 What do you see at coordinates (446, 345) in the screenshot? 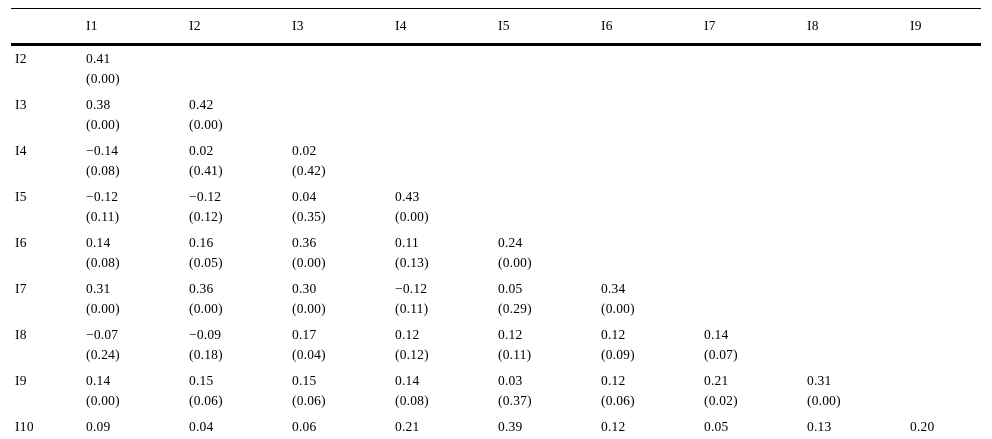
I see `table-cell: 0.12 (0.12)` at bounding box center [446, 345].